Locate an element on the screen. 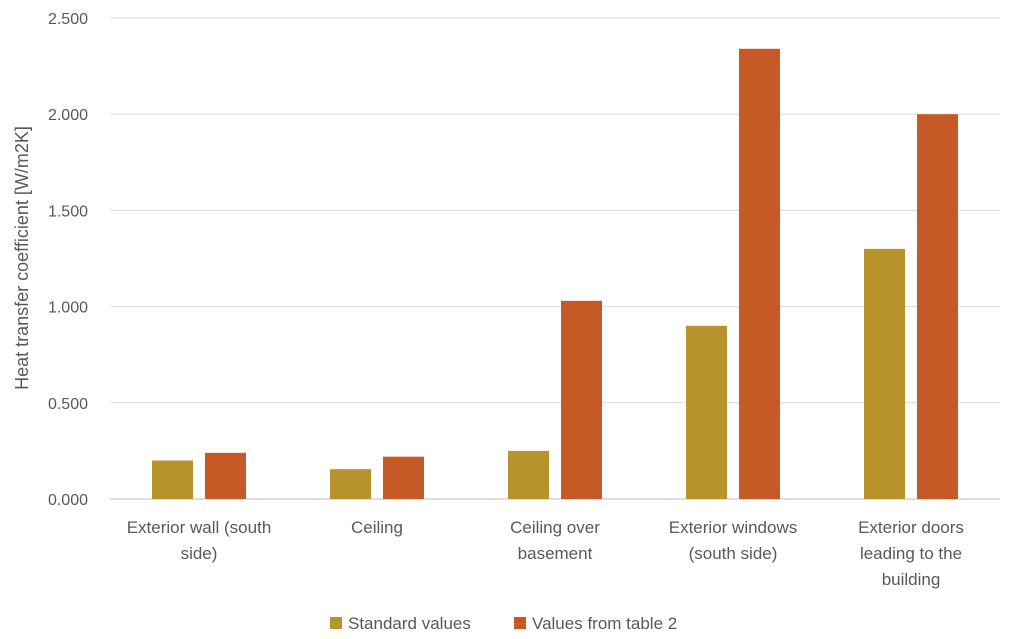  y-tick-label: 0.000 is located at coordinates (68, 500).